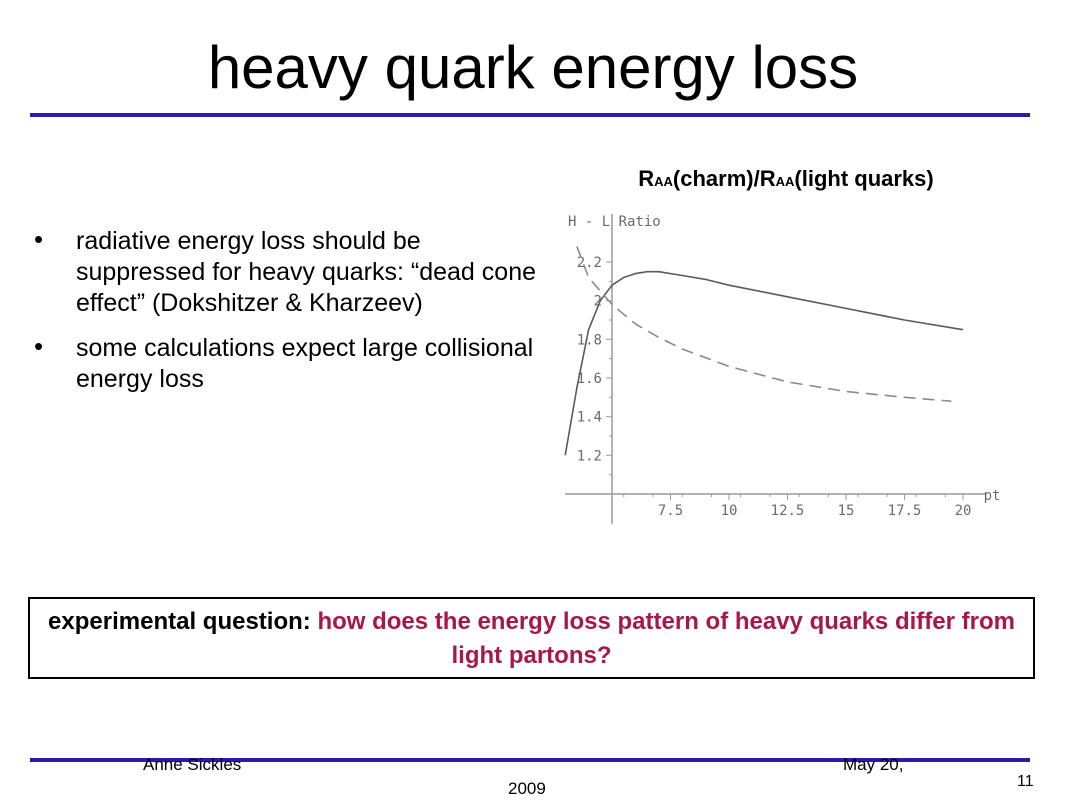 The image size is (1066, 800). Describe the element at coordinates (179, 621) in the screenshot. I see `question-lead: experimental question:` at that location.